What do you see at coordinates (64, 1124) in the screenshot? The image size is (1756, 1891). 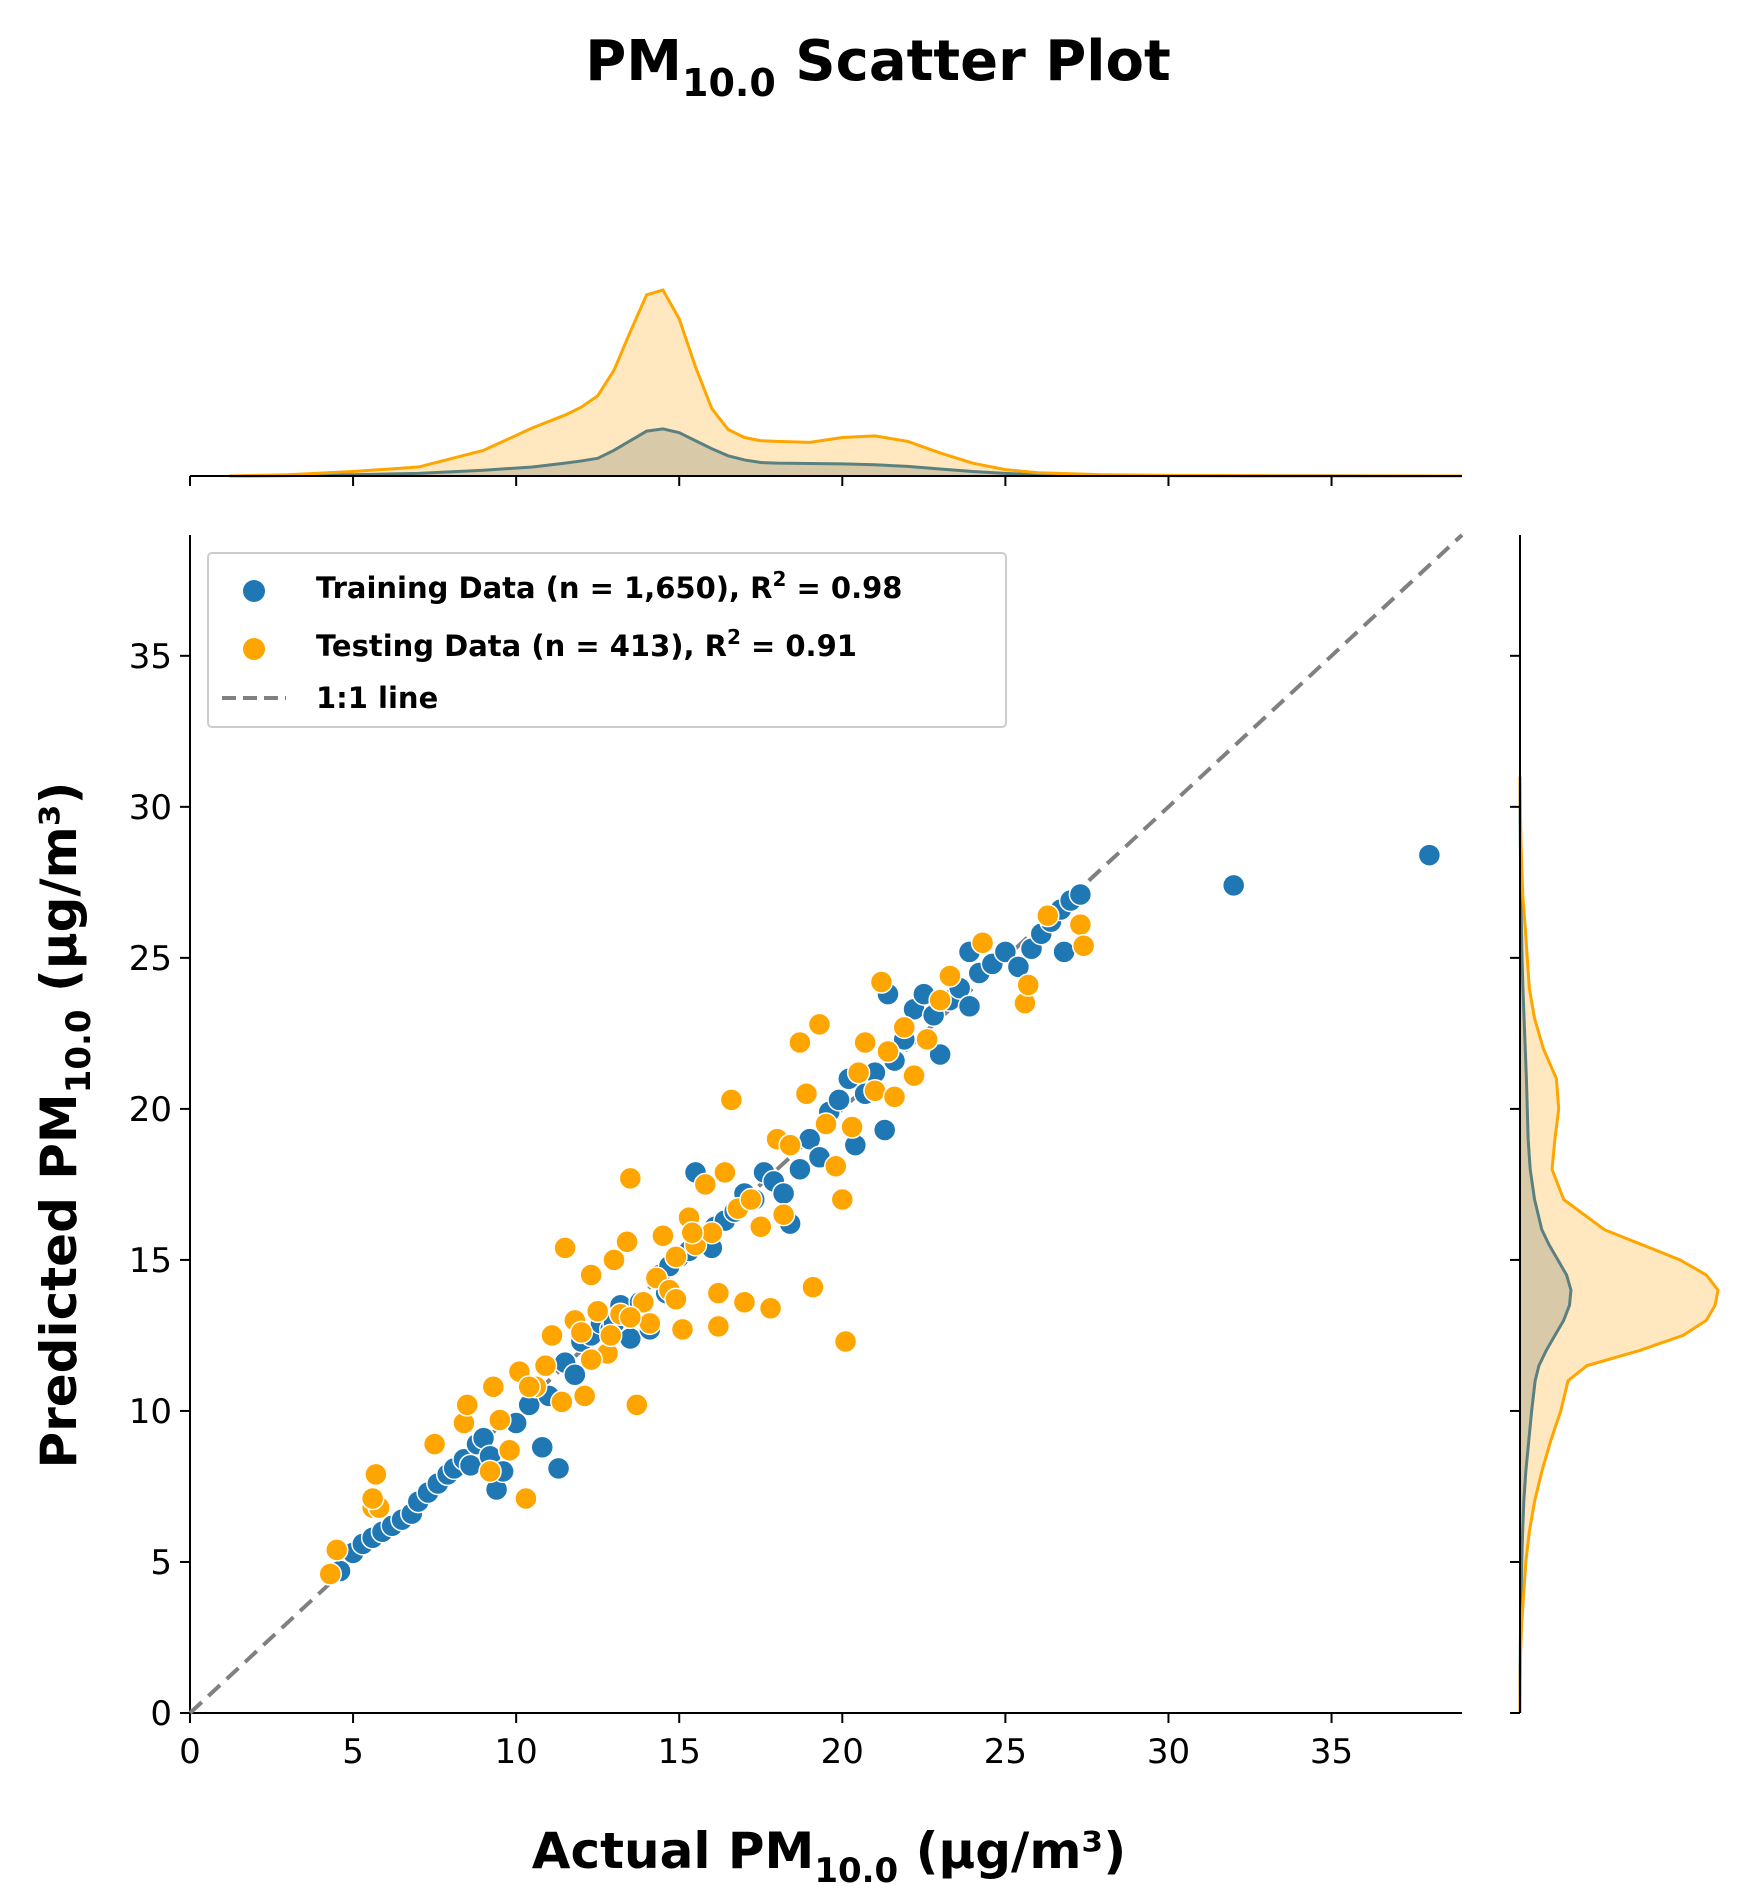 I see `y-axis-title: Predicted PM10.0 (µg/m³)` at bounding box center [64, 1124].